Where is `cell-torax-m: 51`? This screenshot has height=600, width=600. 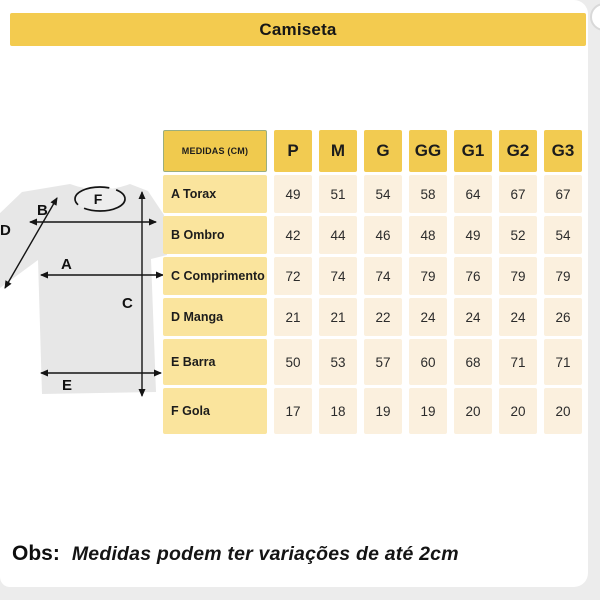
cell-torax-m: 51 is located at coordinates (338, 194).